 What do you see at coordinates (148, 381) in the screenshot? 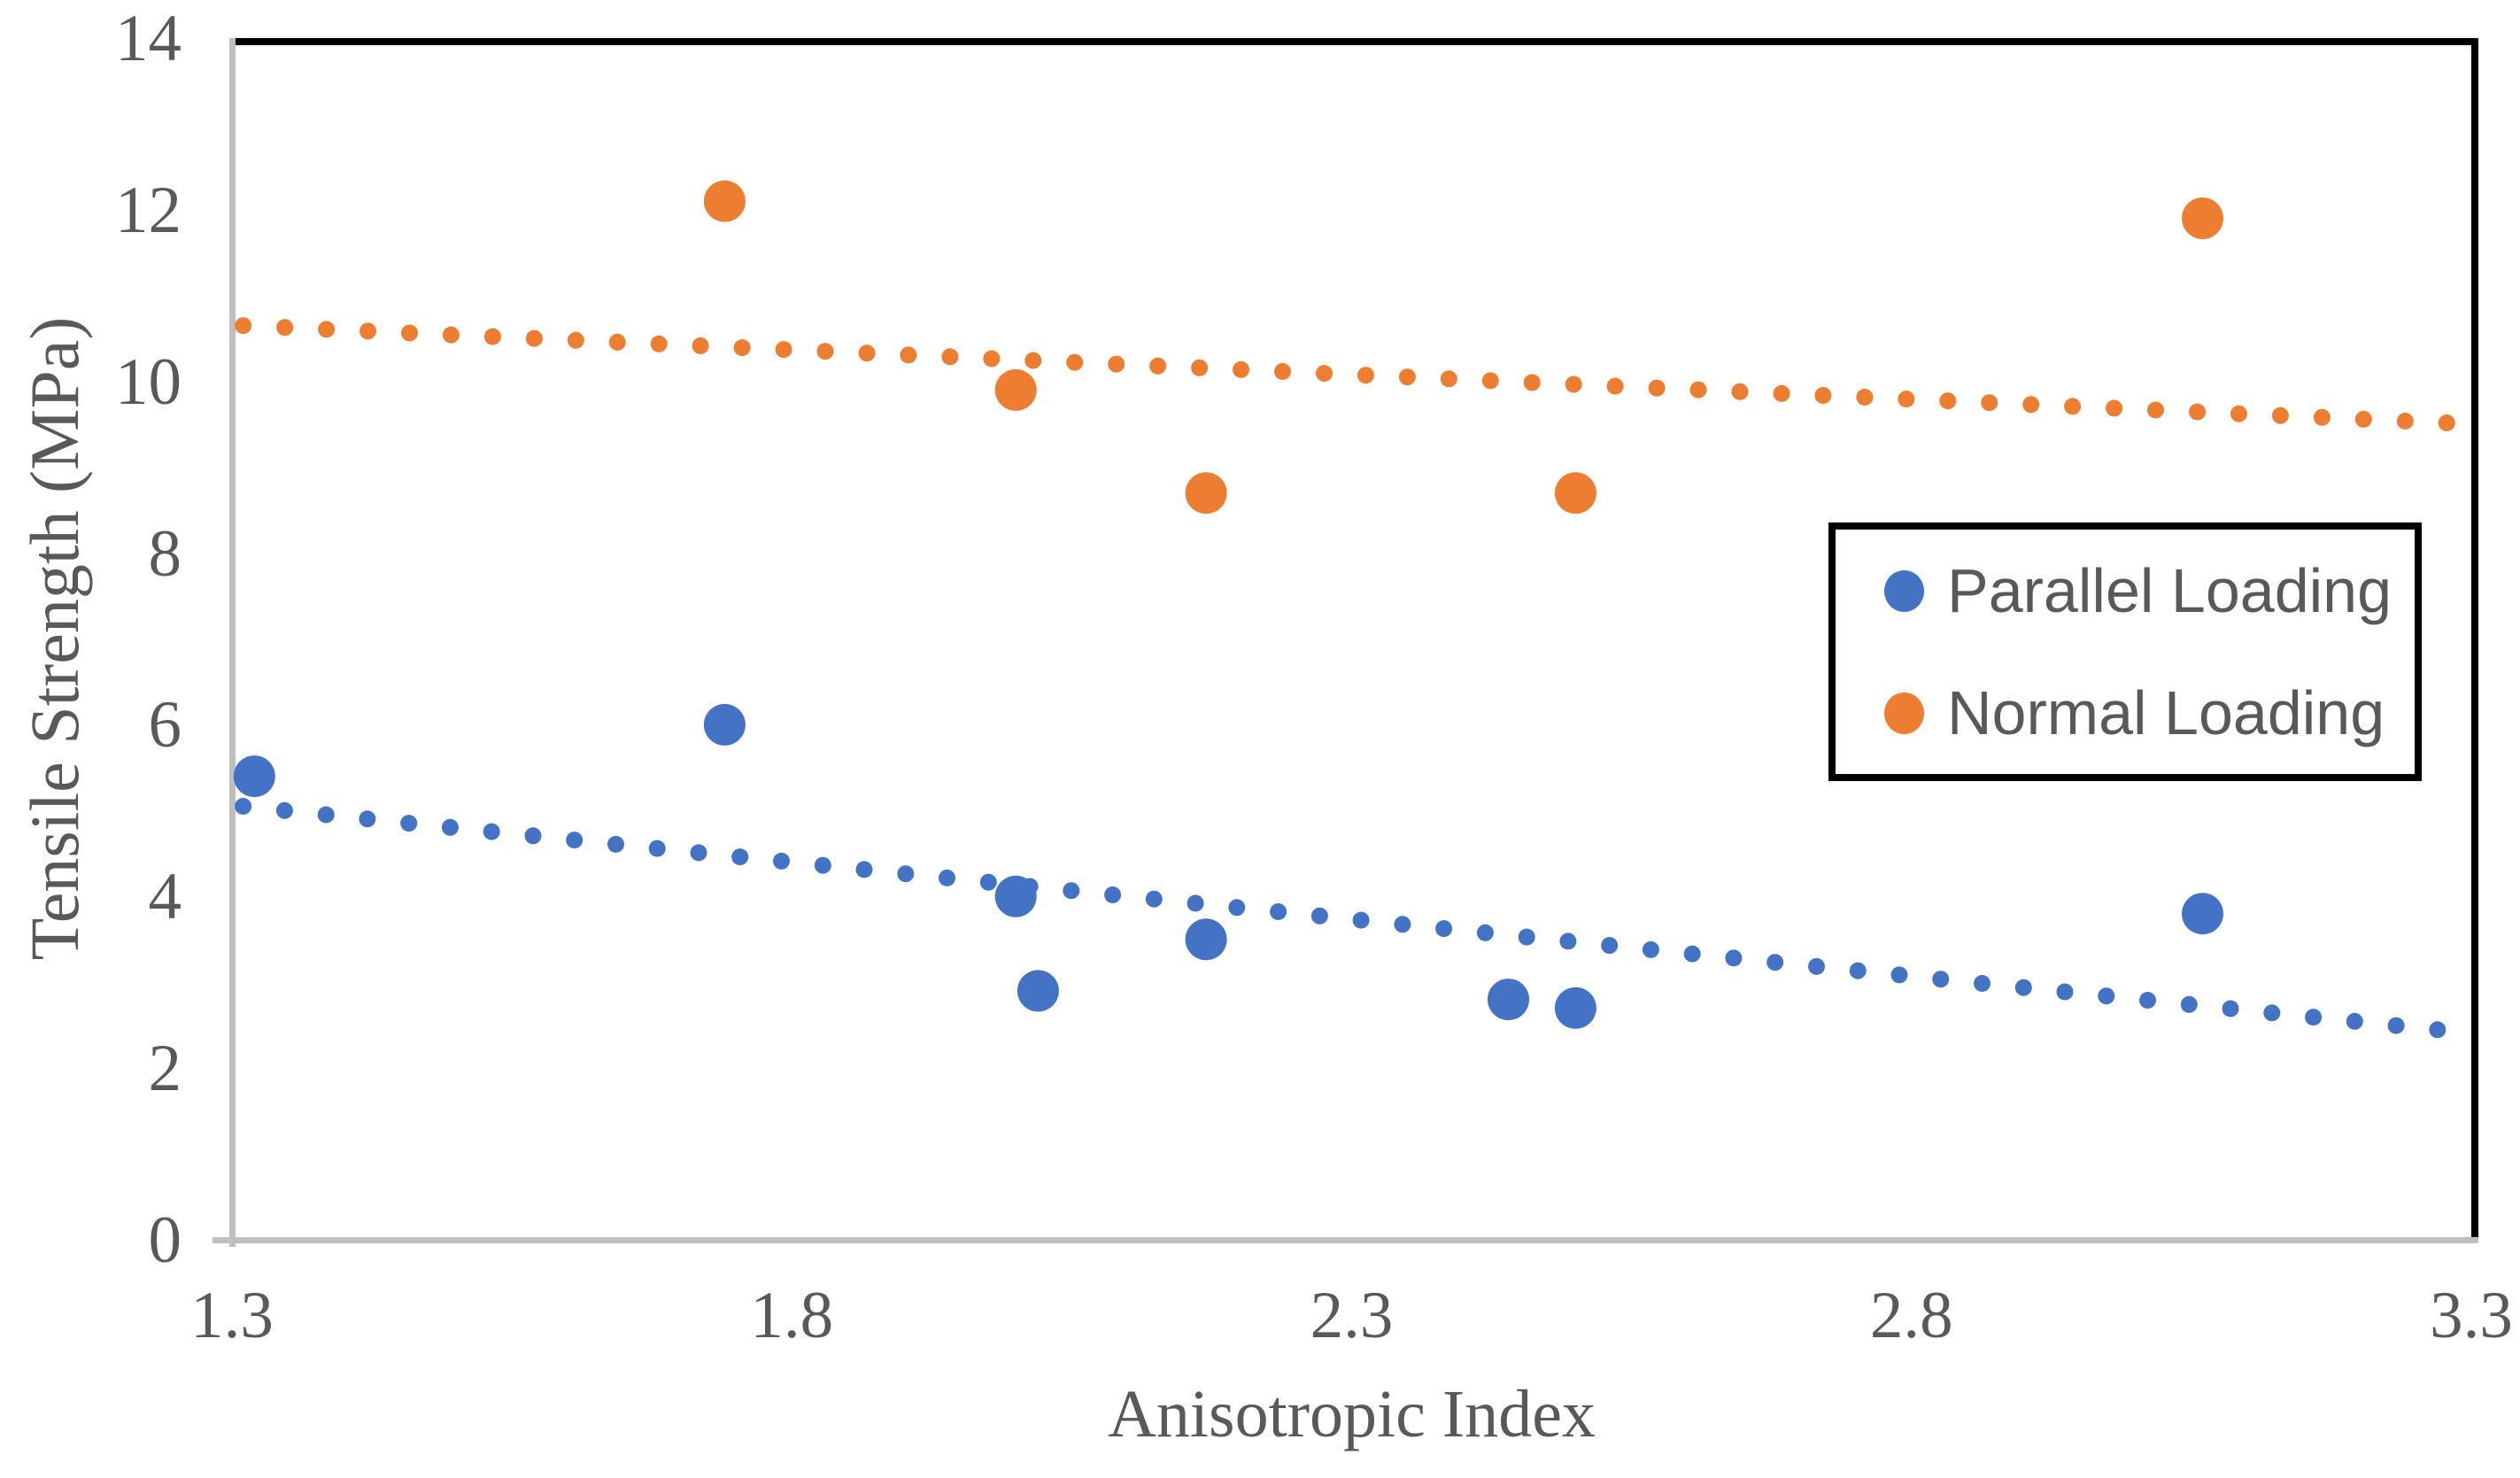
I see `y-tick-label: 10` at bounding box center [148, 381].